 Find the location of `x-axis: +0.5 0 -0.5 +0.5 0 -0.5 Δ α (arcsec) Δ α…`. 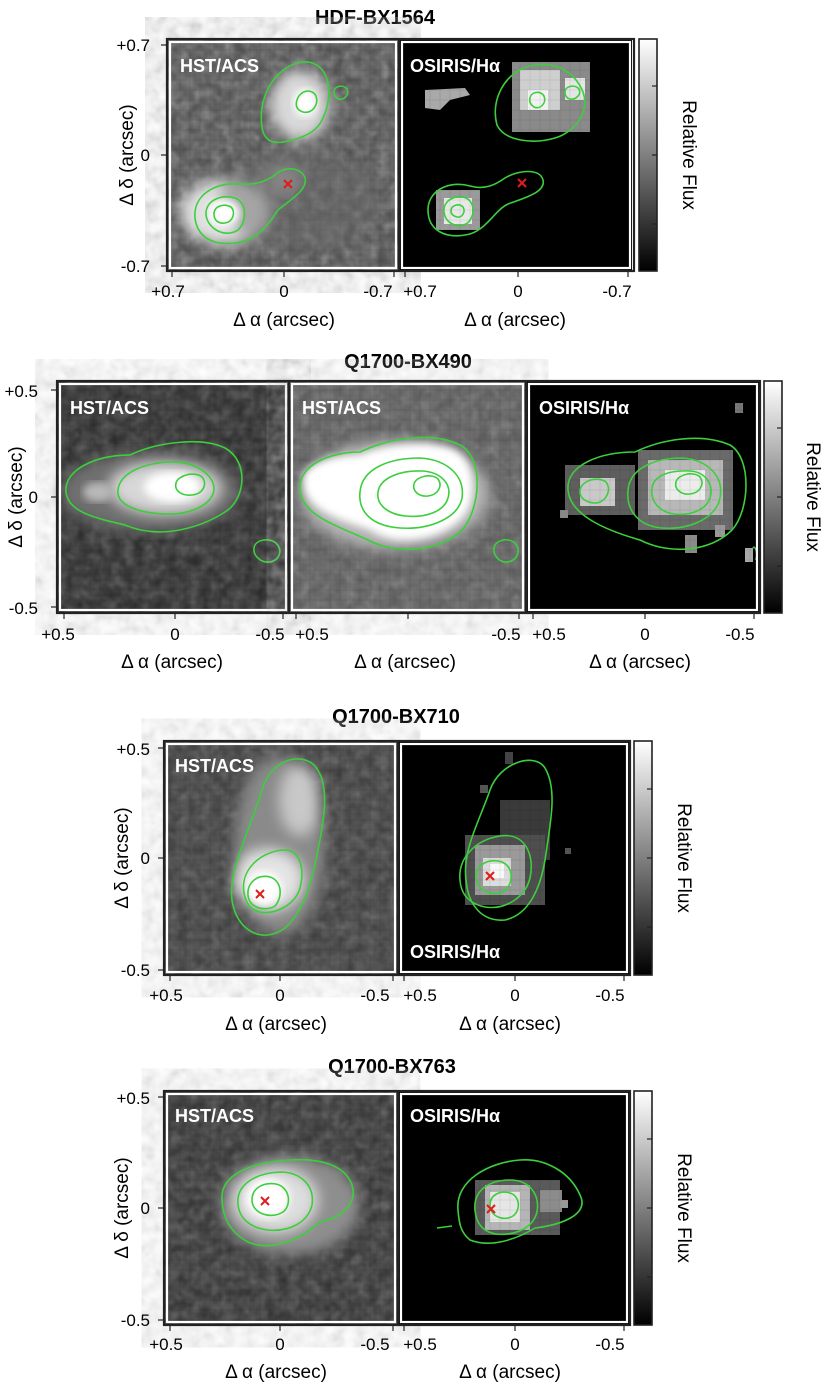

x-axis: +0.5 0 -0.5 +0.5 0 -0.5 Δ α (arcsec) Δ α… is located at coordinates (387, 1354).